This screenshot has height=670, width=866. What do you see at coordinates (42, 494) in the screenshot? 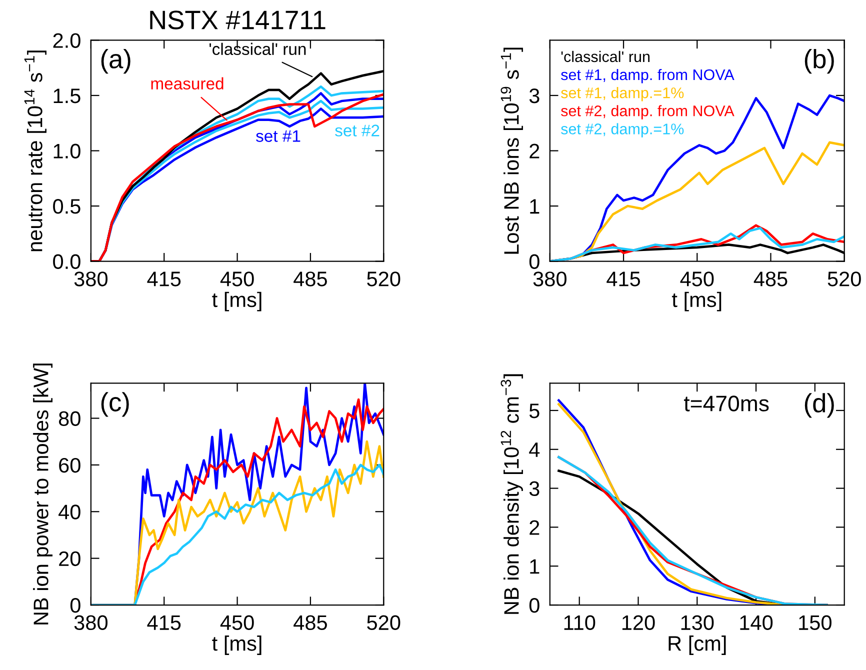
I see `y-axis-title: NB ion power to modes [kW]` at bounding box center [42, 494].